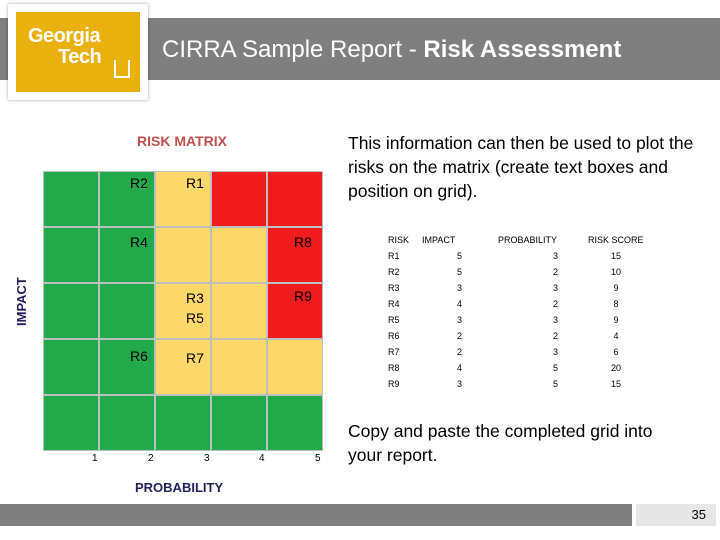  I want to click on title-part-2: Risk Assessment, so click(522, 49).